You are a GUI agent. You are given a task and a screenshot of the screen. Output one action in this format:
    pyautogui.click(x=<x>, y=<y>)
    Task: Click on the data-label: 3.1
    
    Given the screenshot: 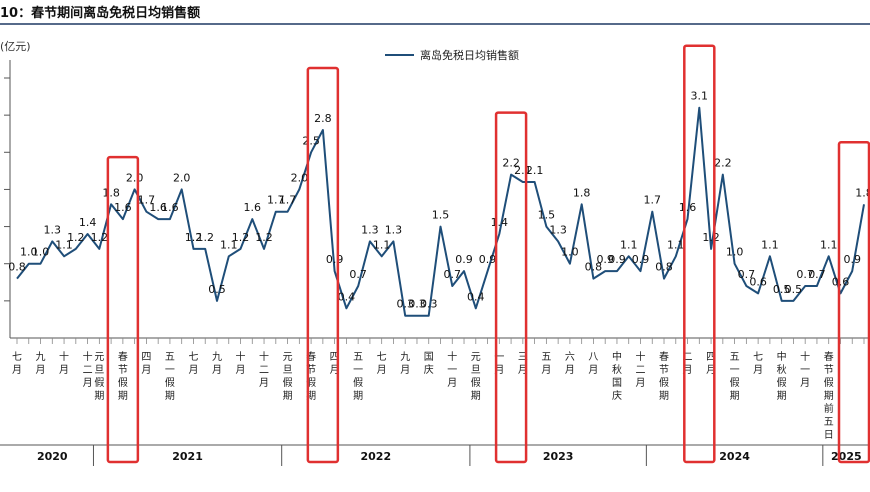 What is the action you would take?
    pyautogui.click(x=700, y=96)
    